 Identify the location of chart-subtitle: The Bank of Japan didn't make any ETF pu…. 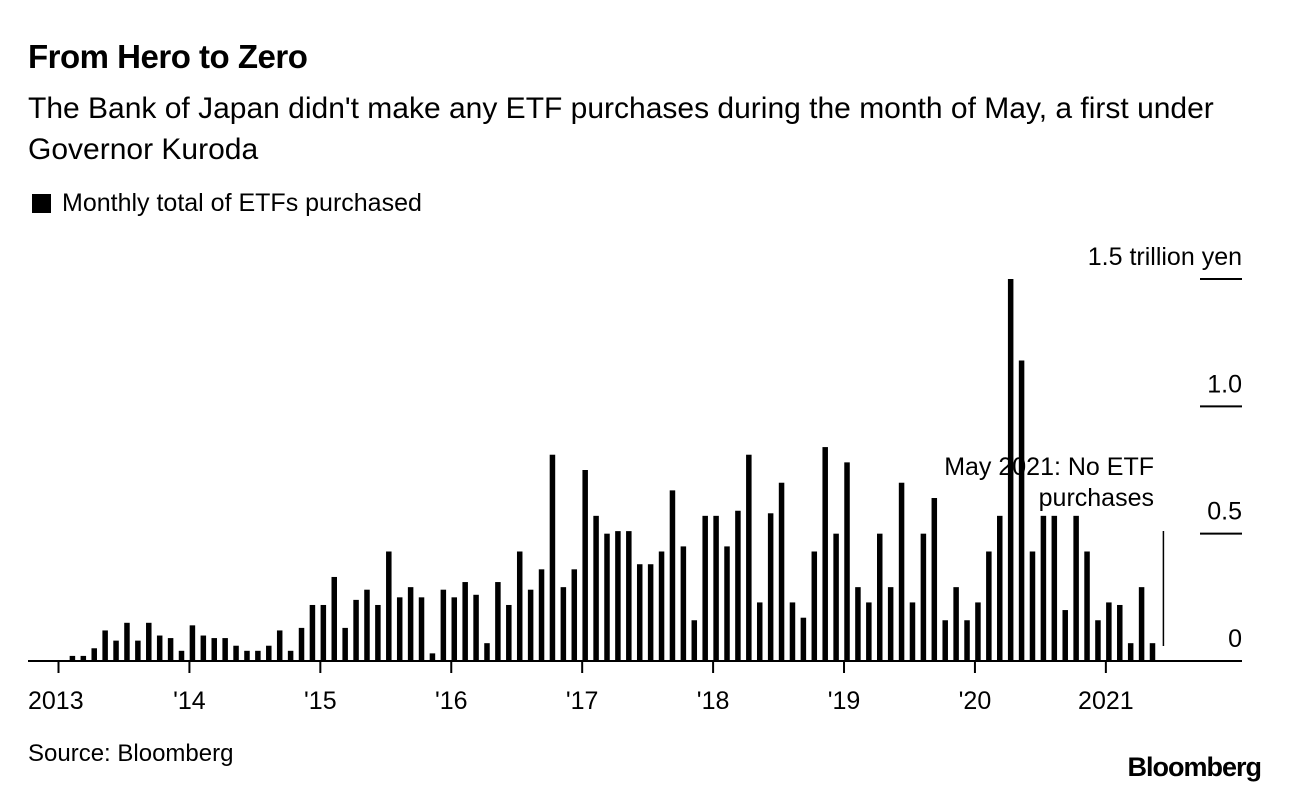
(621, 129).